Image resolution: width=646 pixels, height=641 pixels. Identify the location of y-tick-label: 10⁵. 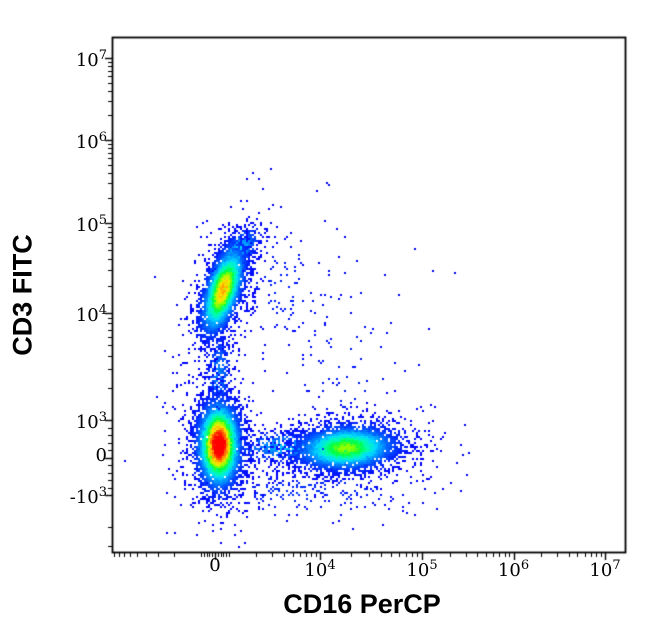
(91, 223).